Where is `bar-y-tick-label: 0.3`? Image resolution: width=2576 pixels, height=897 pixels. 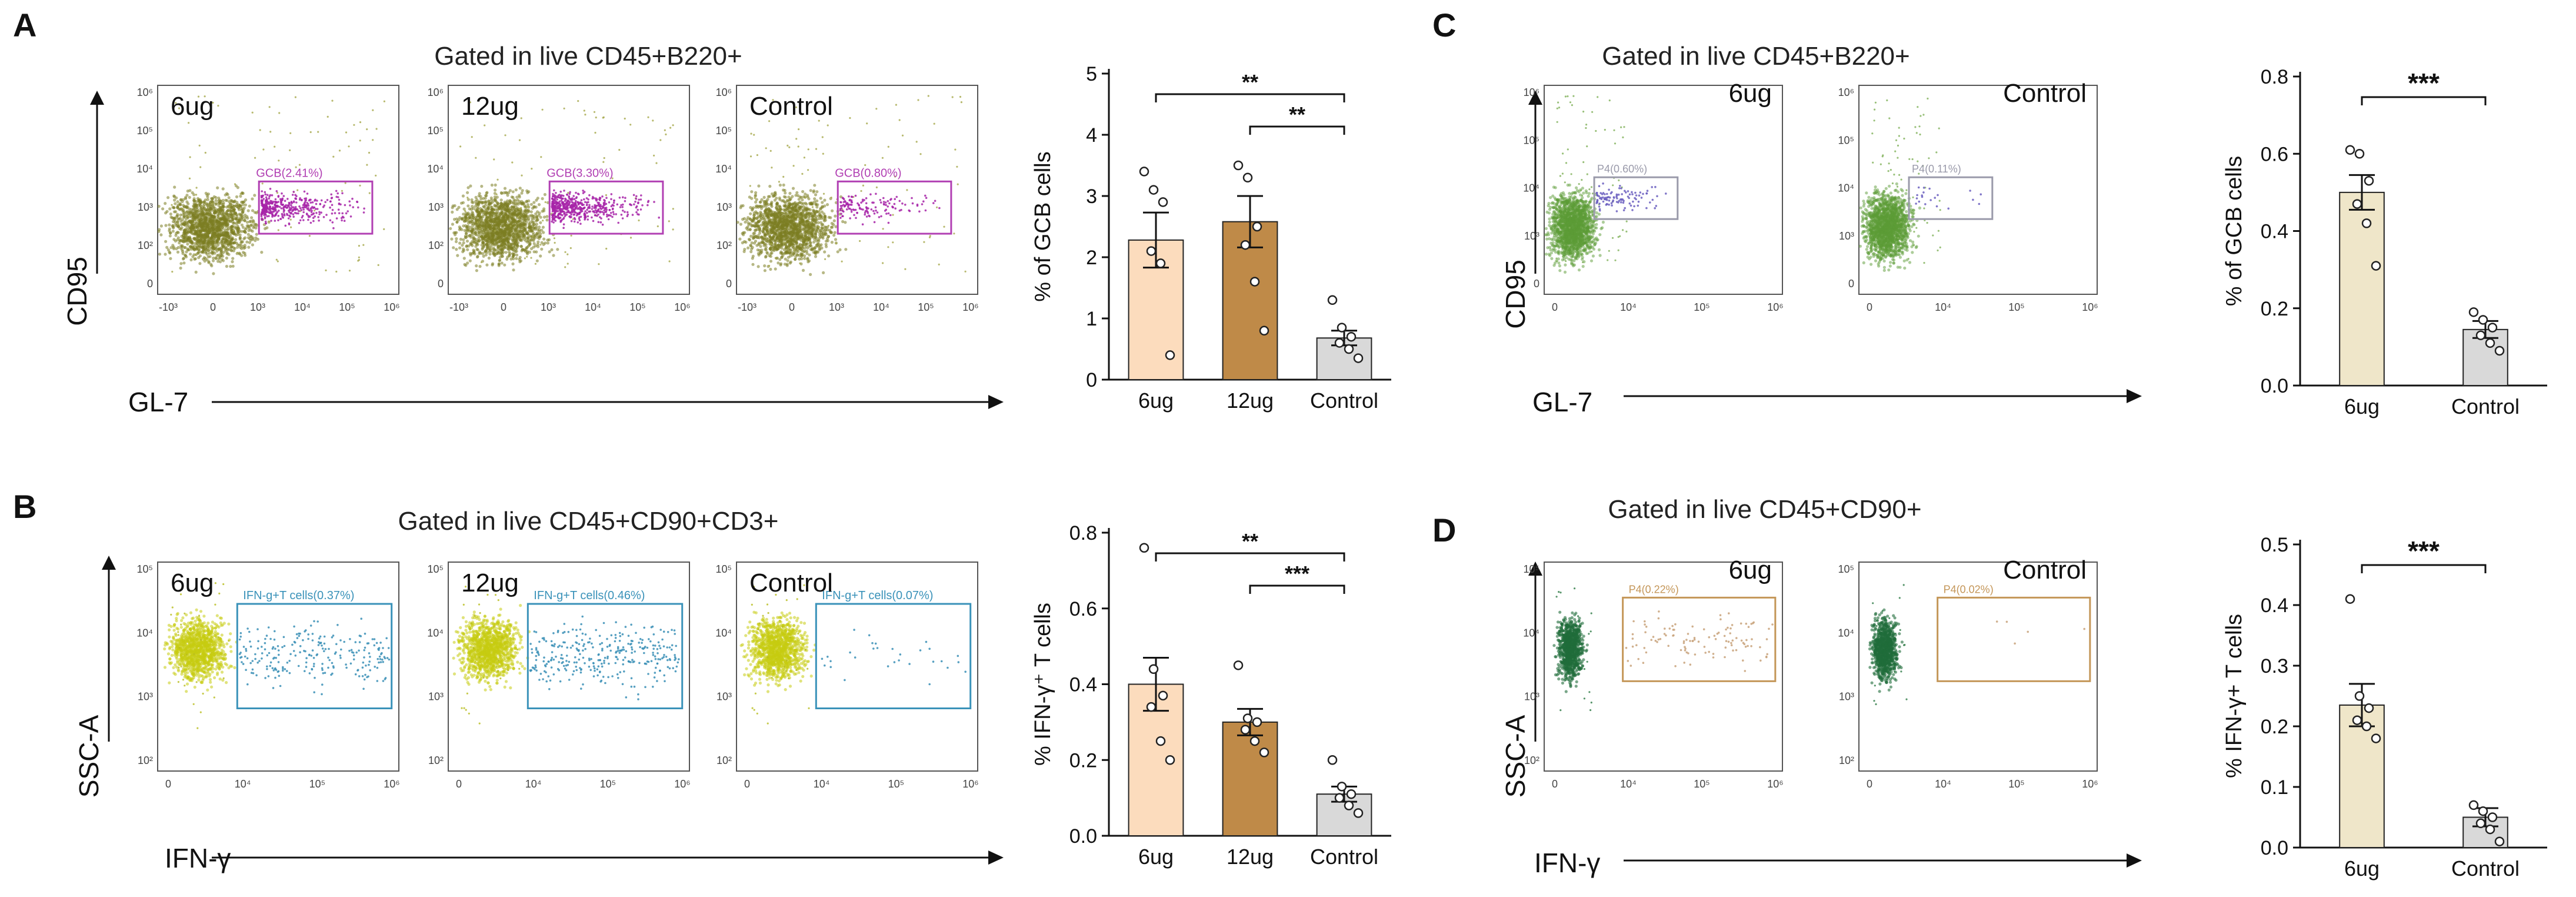 bar-y-tick-label: 0.3 is located at coordinates (2274, 666).